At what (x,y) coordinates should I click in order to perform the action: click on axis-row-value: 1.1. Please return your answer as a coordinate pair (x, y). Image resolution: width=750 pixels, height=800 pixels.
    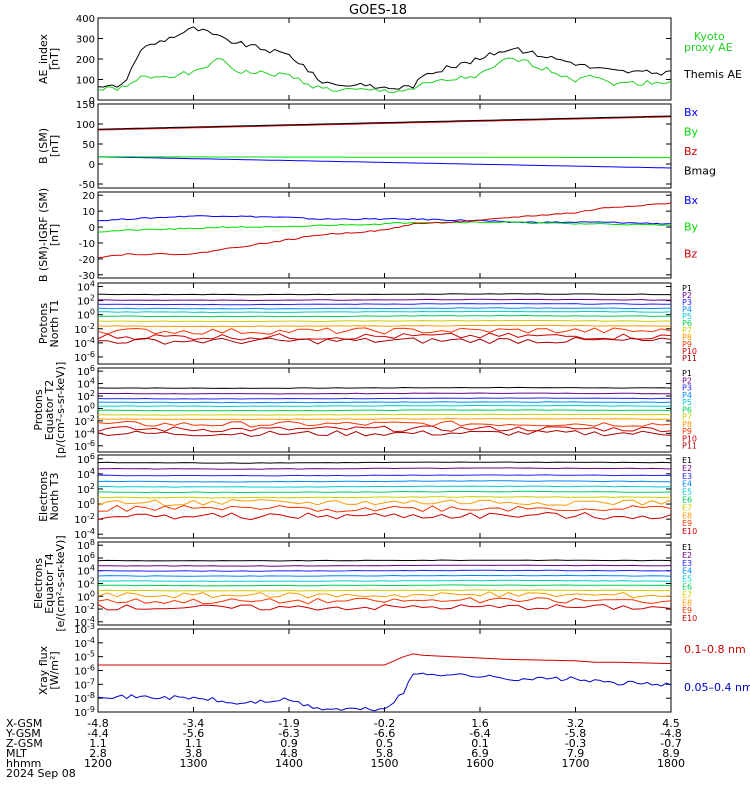
    Looking at the image, I should click on (193, 743).